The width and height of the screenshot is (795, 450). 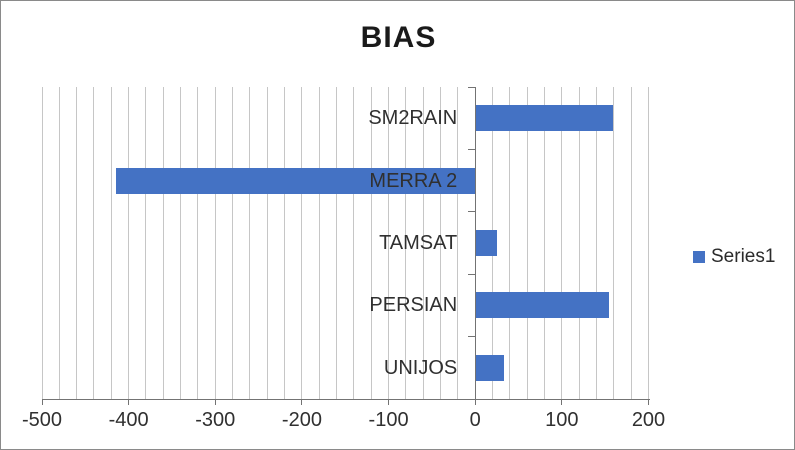 I want to click on x-tick-label: -100, so click(x=388, y=420).